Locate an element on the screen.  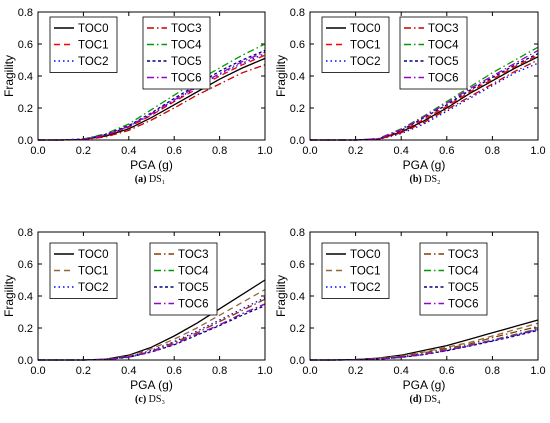
series-line-toc0 is located at coordinates (424, 340).